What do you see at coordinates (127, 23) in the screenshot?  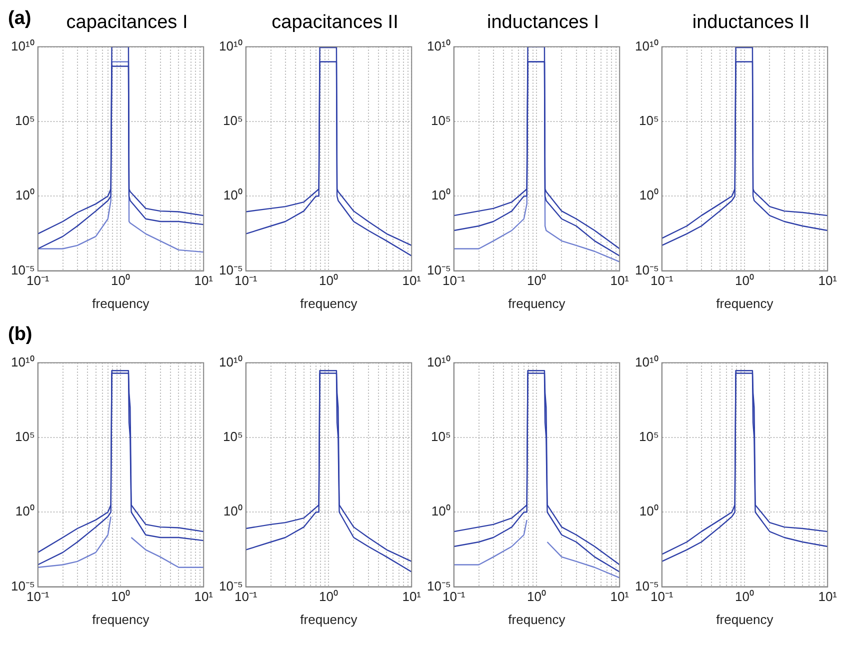 I see `chart-title: capacitances I` at bounding box center [127, 23].